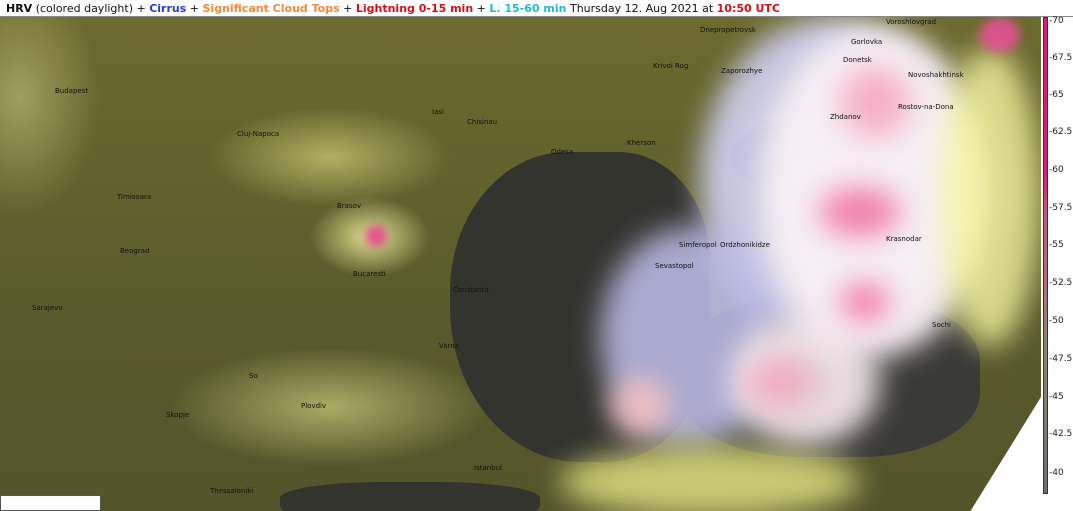 Image resolution: width=1073 pixels, height=511 pixels. What do you see at coordinates (1056, 95) in the screenshot?
I see `colorbar-tick: -65` at bounding box center [1056, 95].